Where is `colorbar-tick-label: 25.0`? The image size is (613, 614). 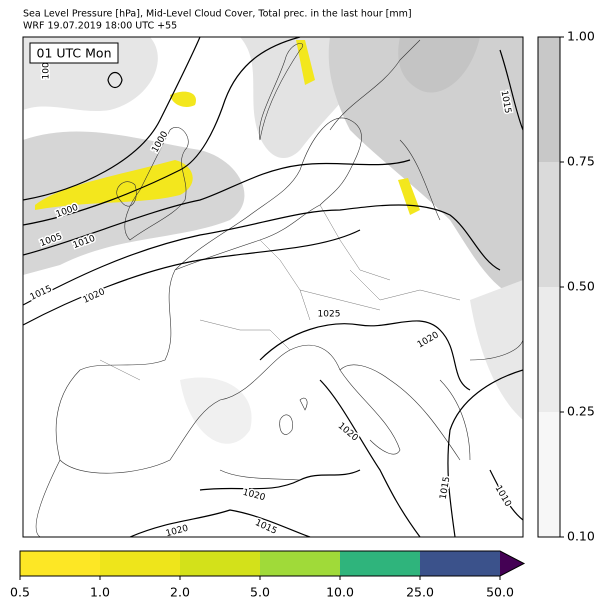
colorbar-tick-label: 25.0 is located at coordinates (420, 592).